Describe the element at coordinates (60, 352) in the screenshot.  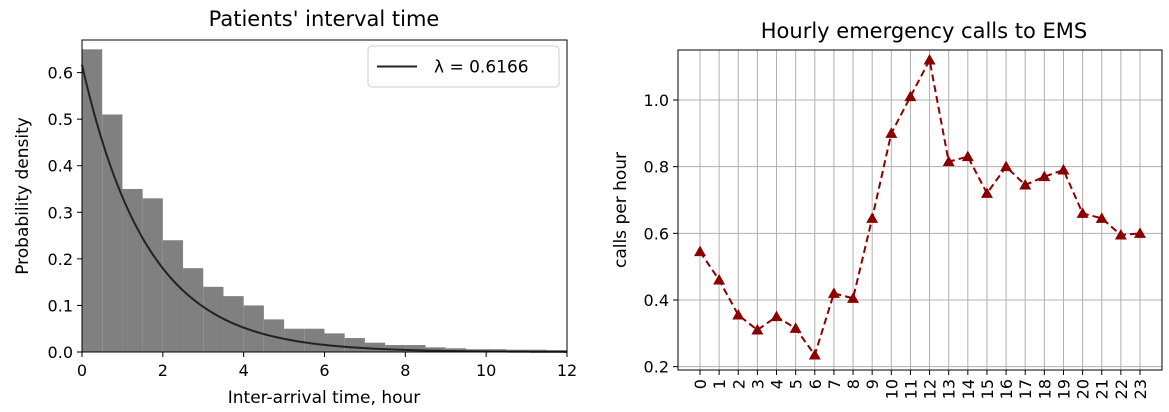
I see `y-tick-label: 0.0` at that location.